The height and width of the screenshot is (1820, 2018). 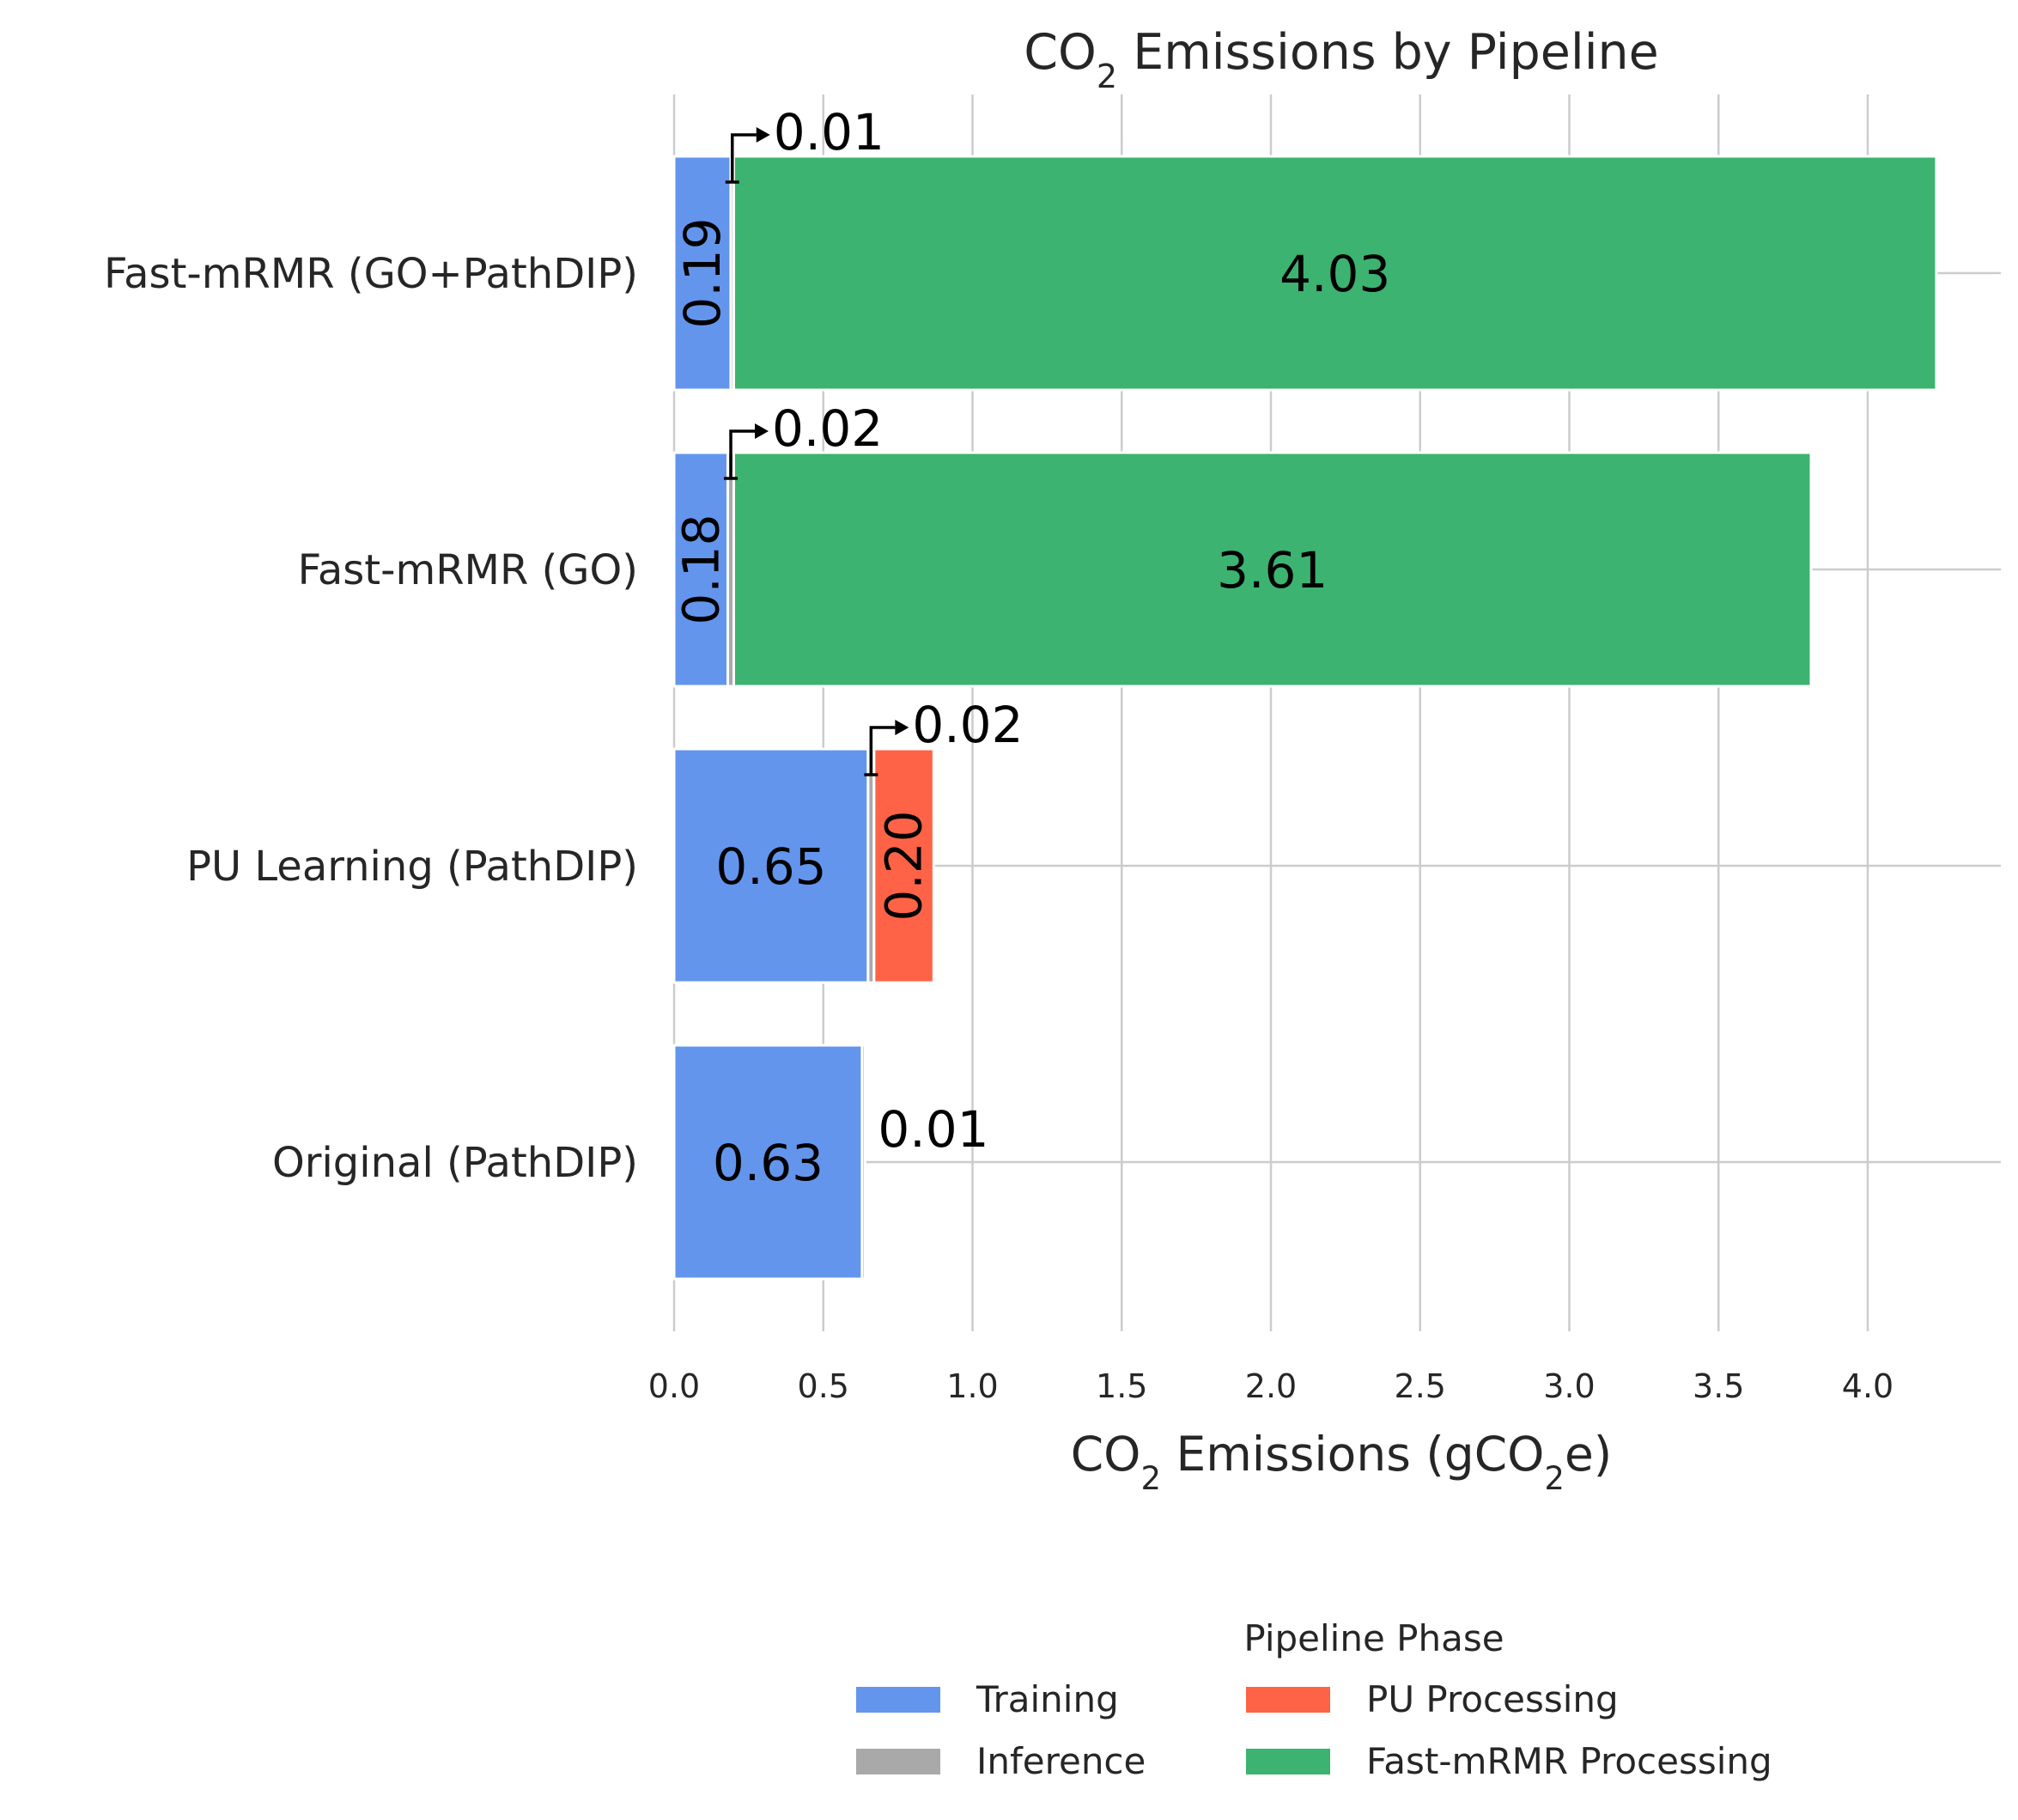 I want to click on legend-label: PU Processing, so click(x=1492, y=1699).